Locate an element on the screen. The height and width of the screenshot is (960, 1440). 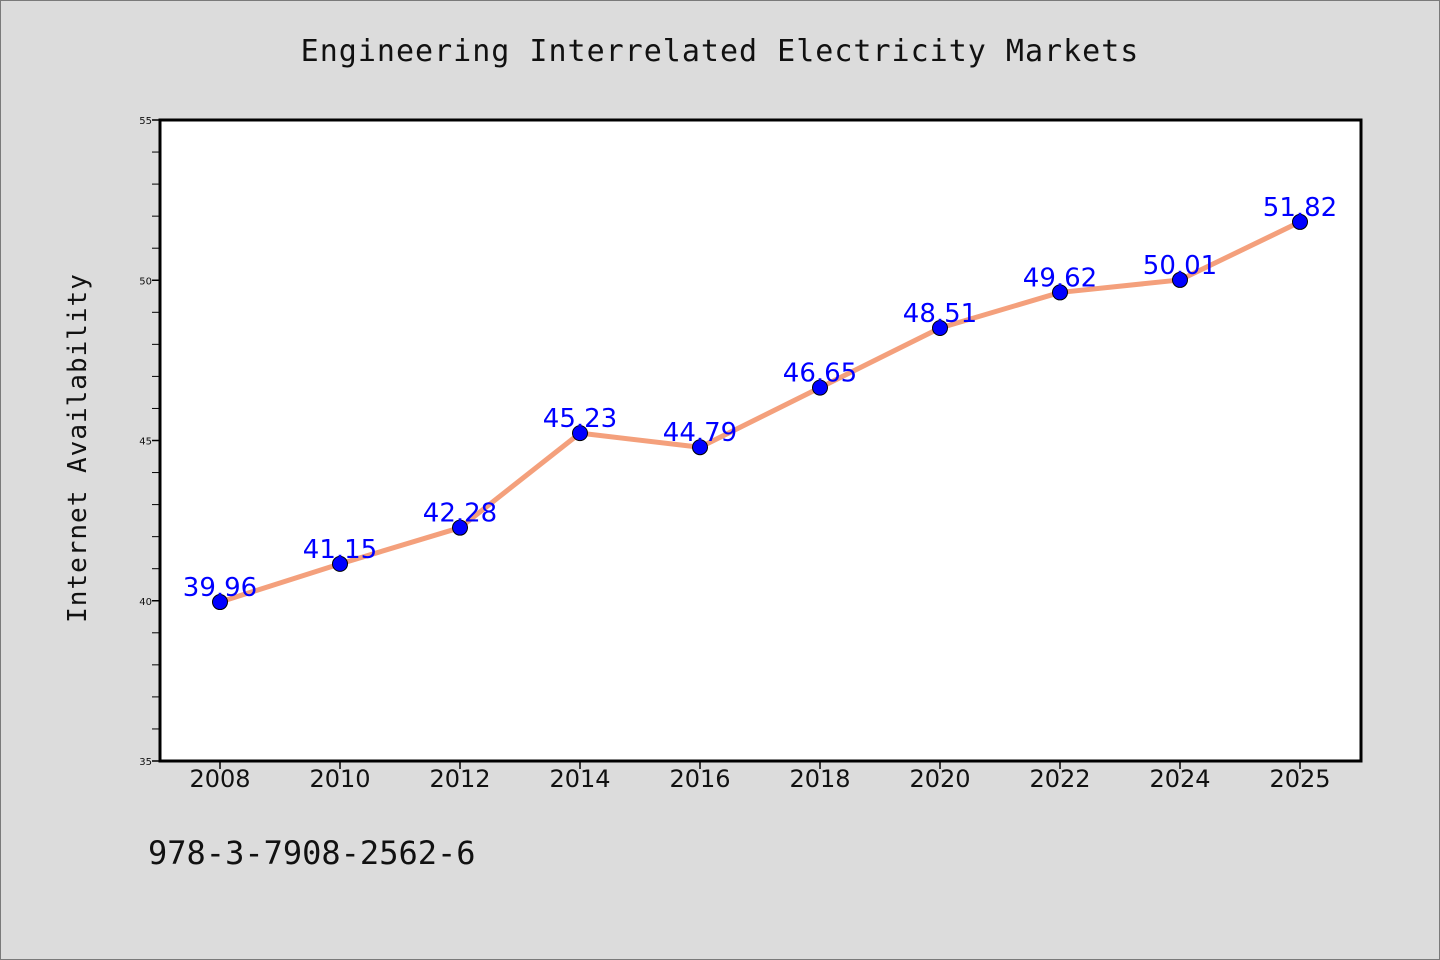
x-tick-label: 2016 is located at coordinates (699, 779).